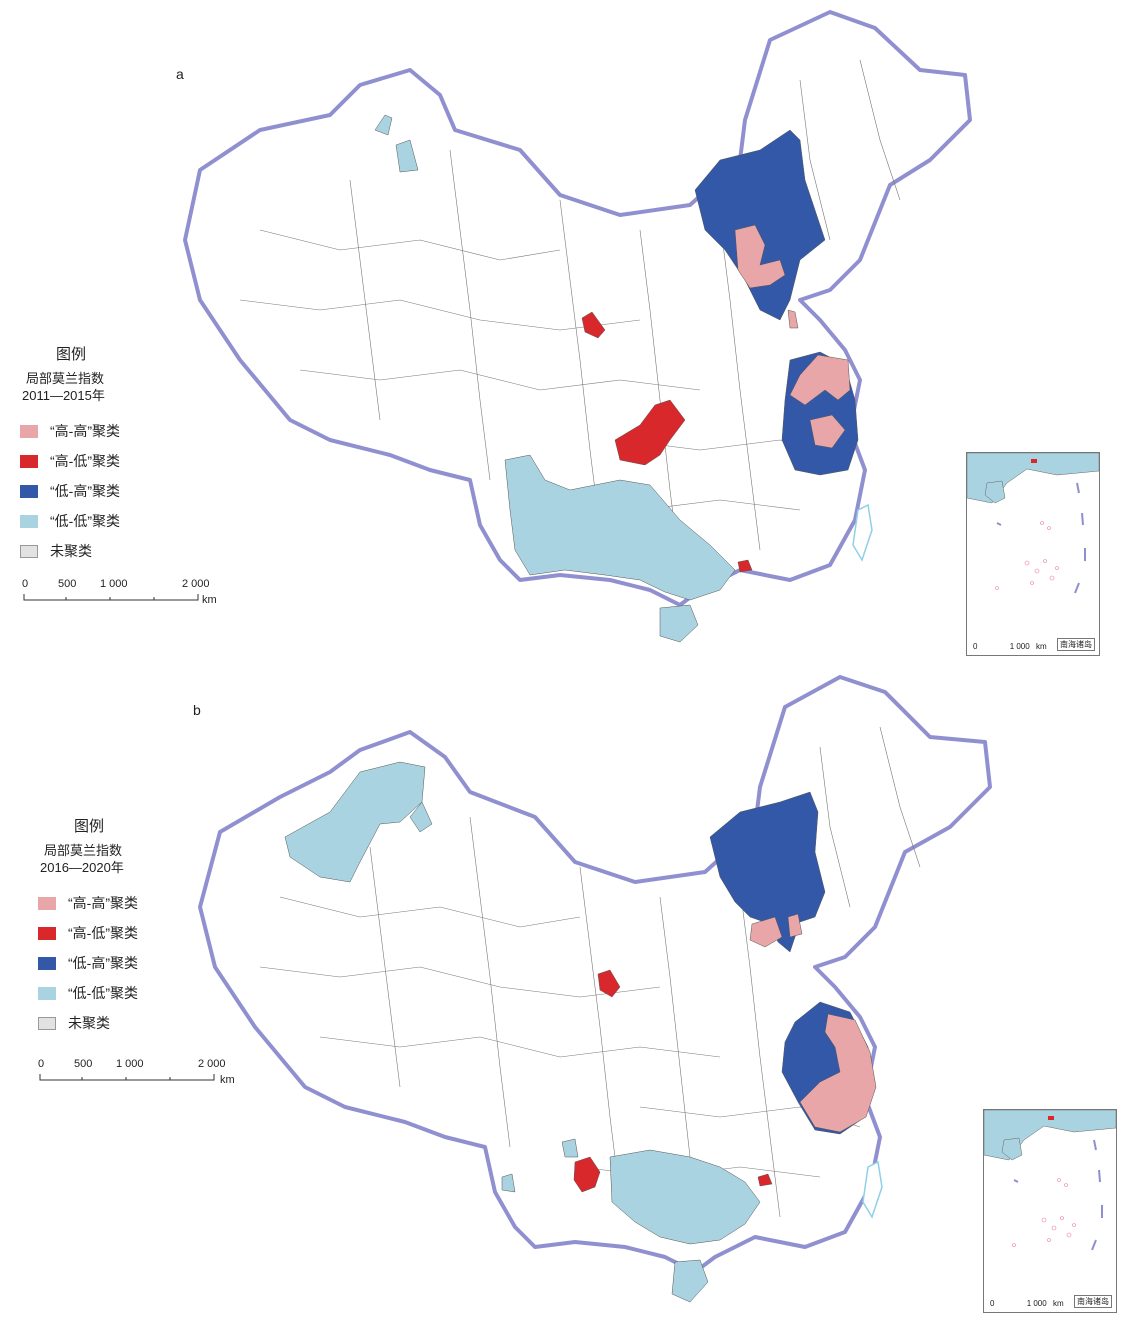 This screenshot has height=1324, width=1133. What do you see at coordinates (82, 867) in the screenshot?
I see `legend-period: 2016—2020年` at bounding box center [82, 867].